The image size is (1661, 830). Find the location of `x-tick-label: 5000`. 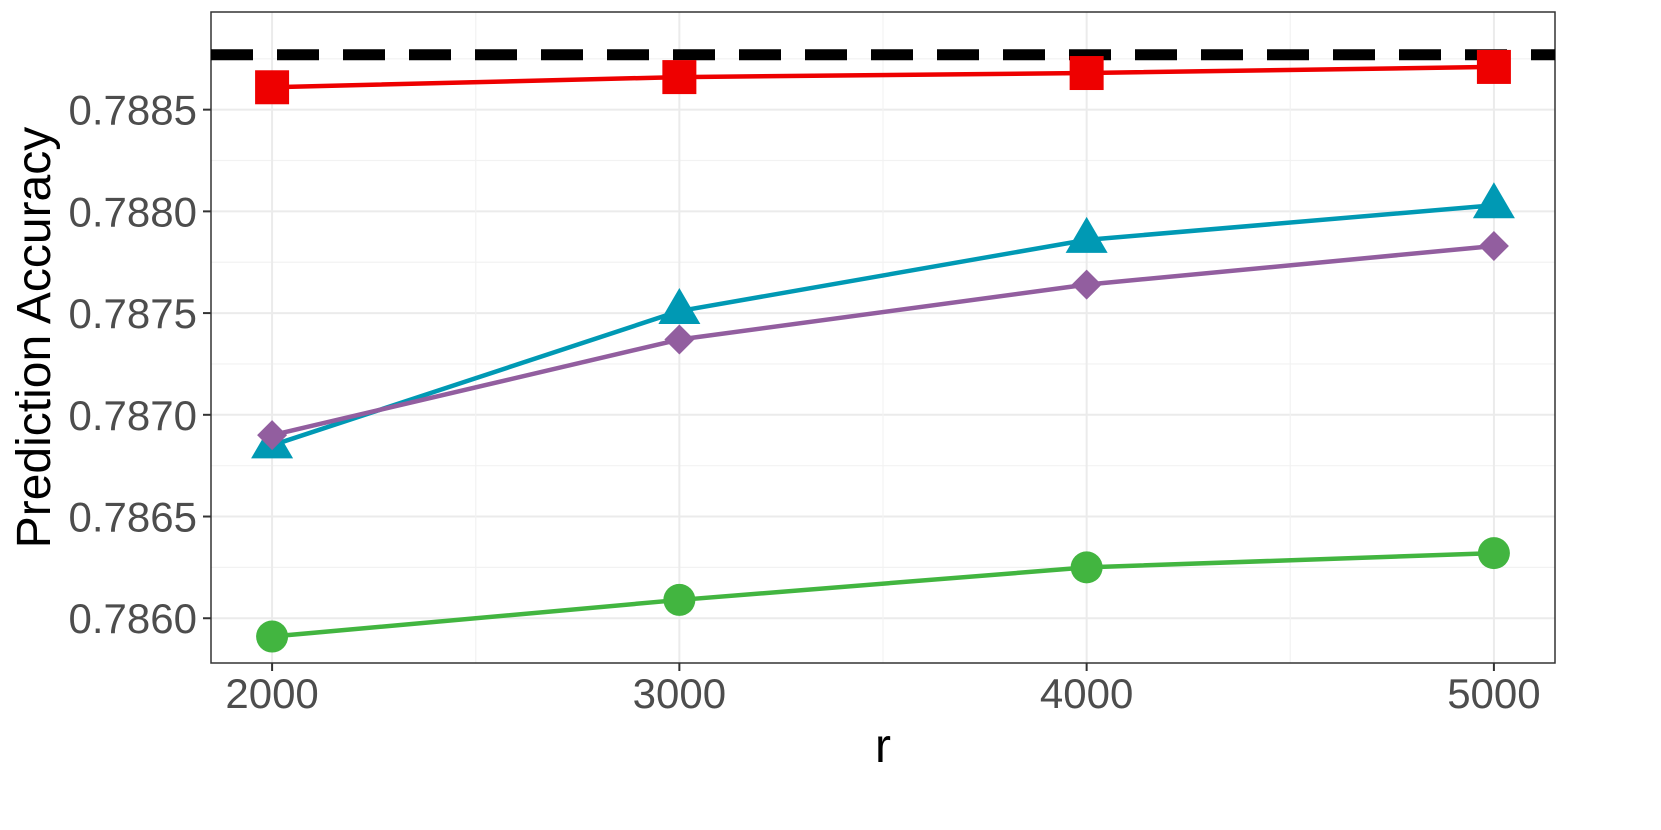

x-tick-label: 5000 is located at coordinates (1493, 693).